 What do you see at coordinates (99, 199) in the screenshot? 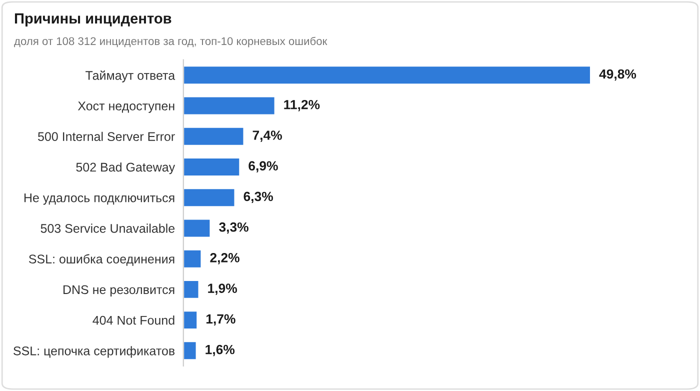
I see `y-tick-label: Не удалось подключиться` at bounding box center [99, 199].